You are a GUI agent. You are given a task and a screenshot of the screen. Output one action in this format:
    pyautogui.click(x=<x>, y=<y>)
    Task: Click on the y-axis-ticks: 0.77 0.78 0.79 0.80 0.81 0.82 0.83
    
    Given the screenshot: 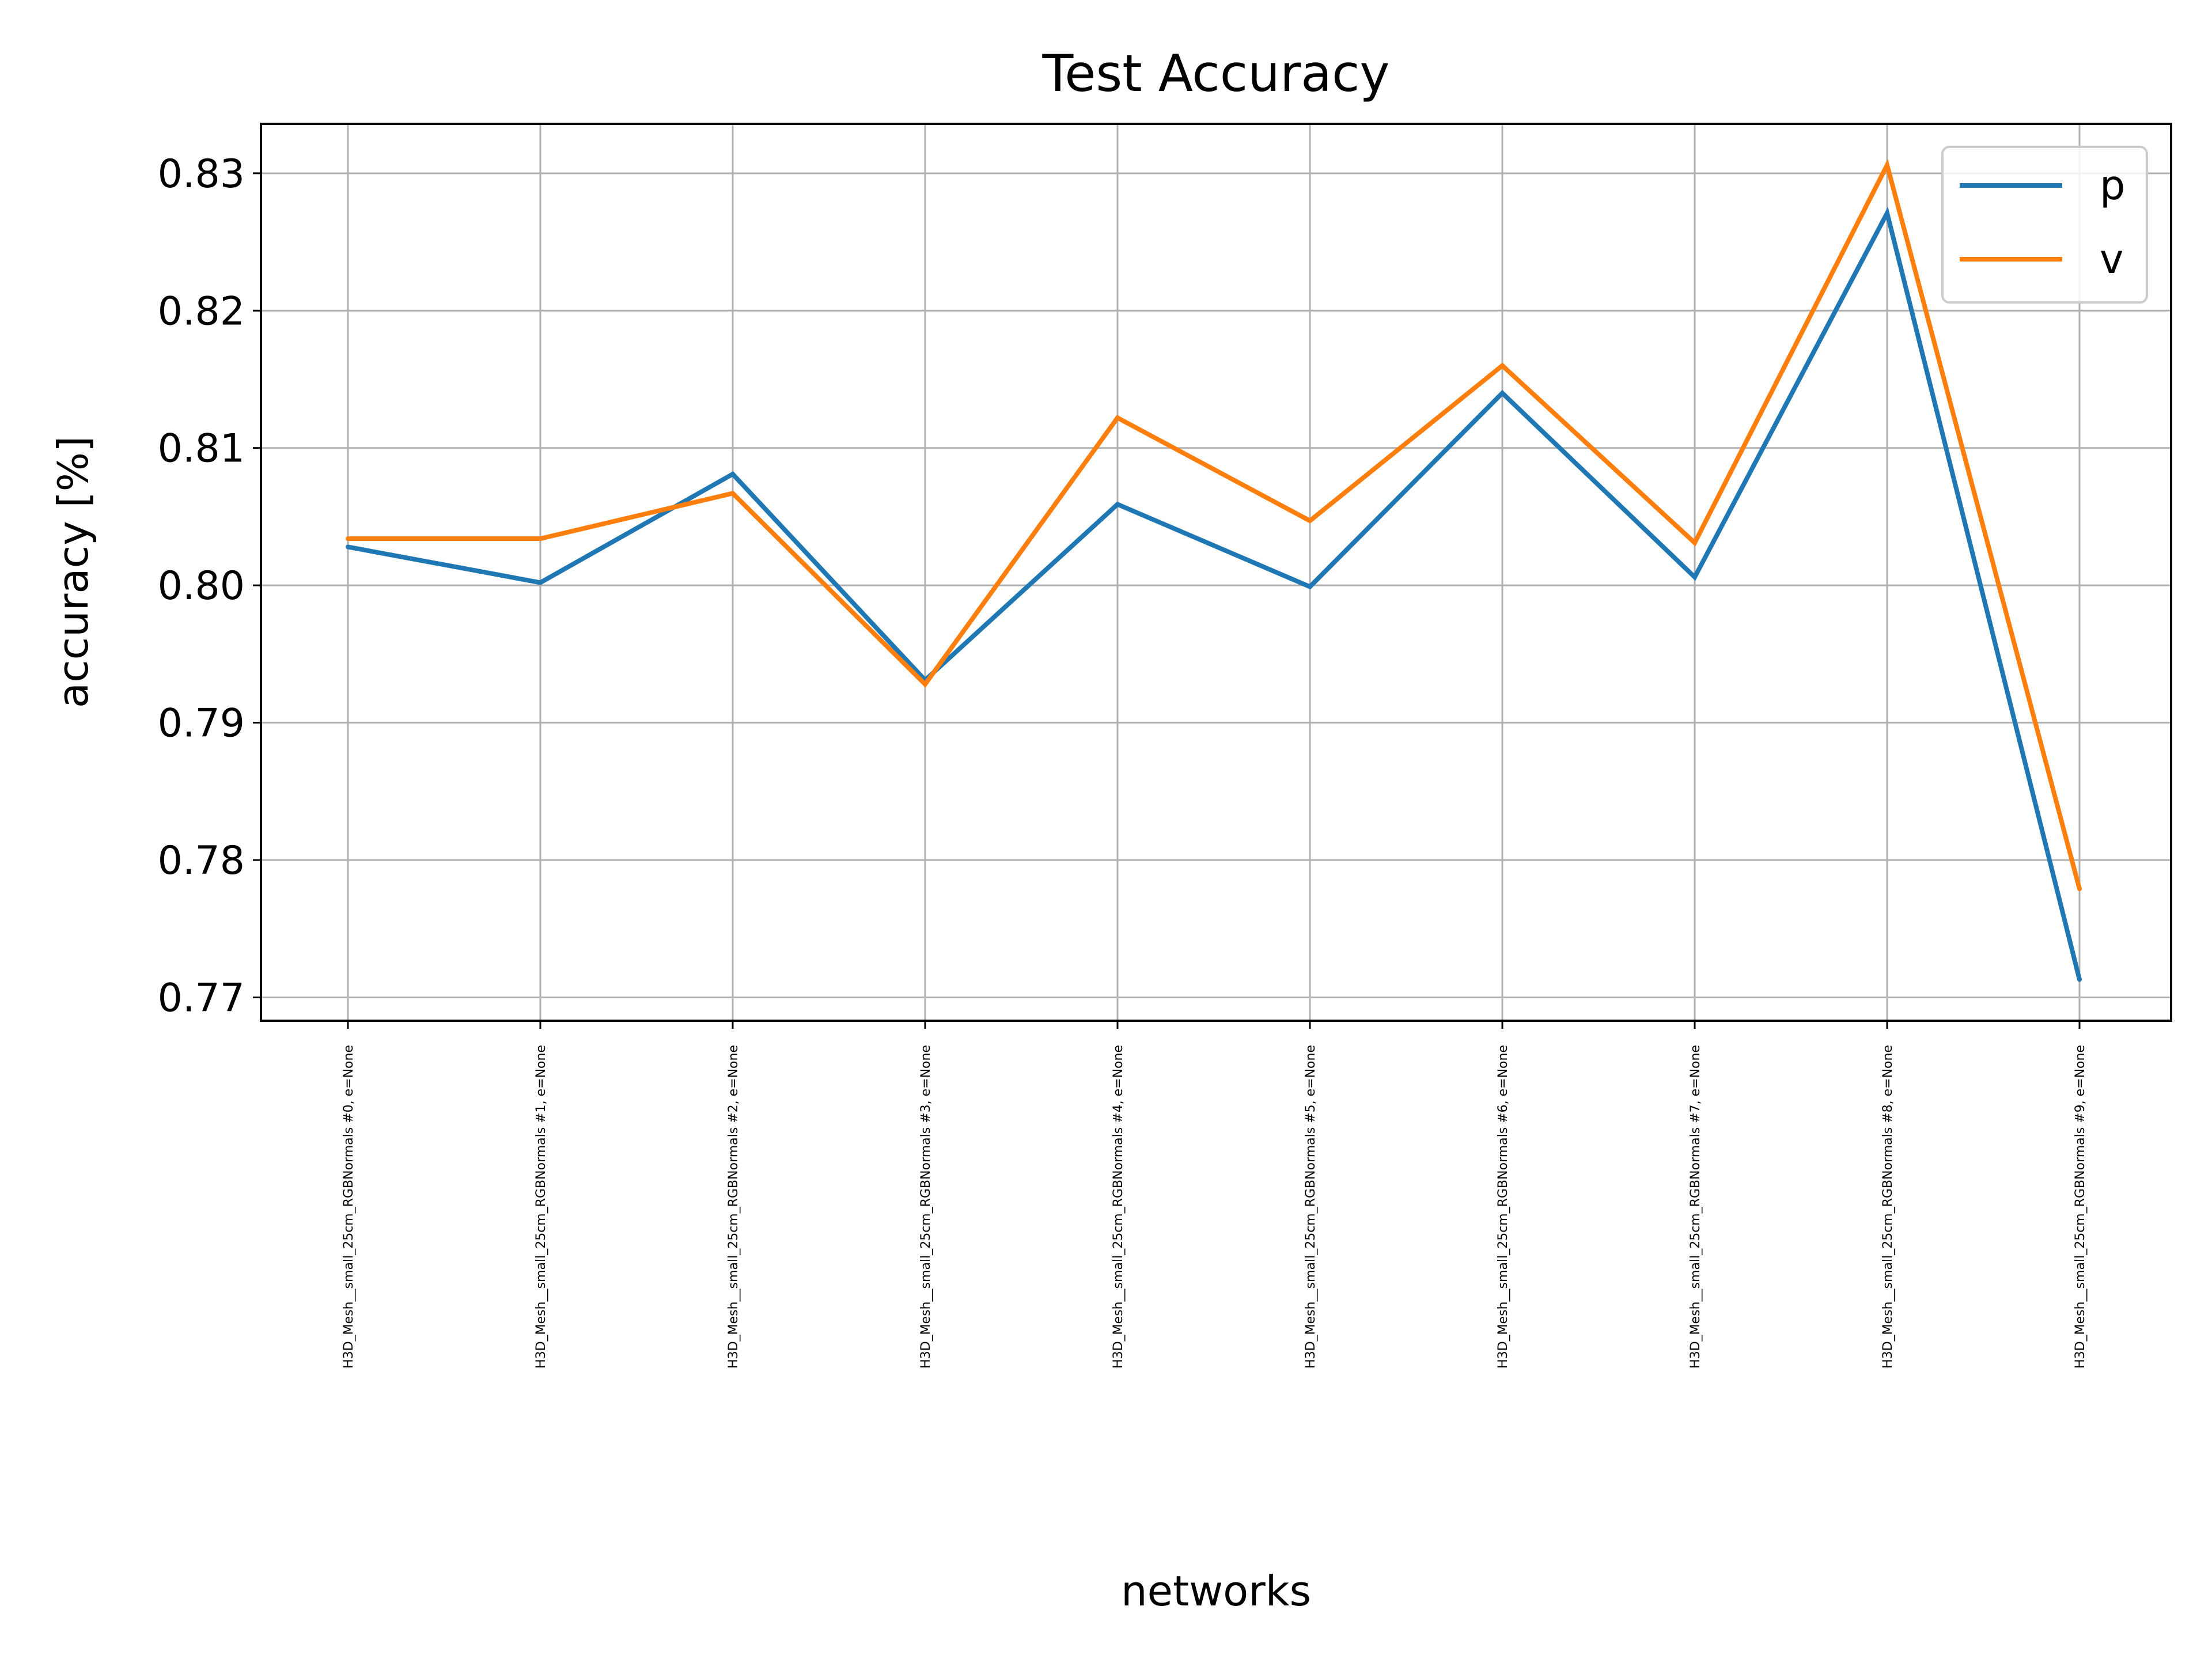 What is the action you would take?
    pyautogui.click(x=209, y=586)
    